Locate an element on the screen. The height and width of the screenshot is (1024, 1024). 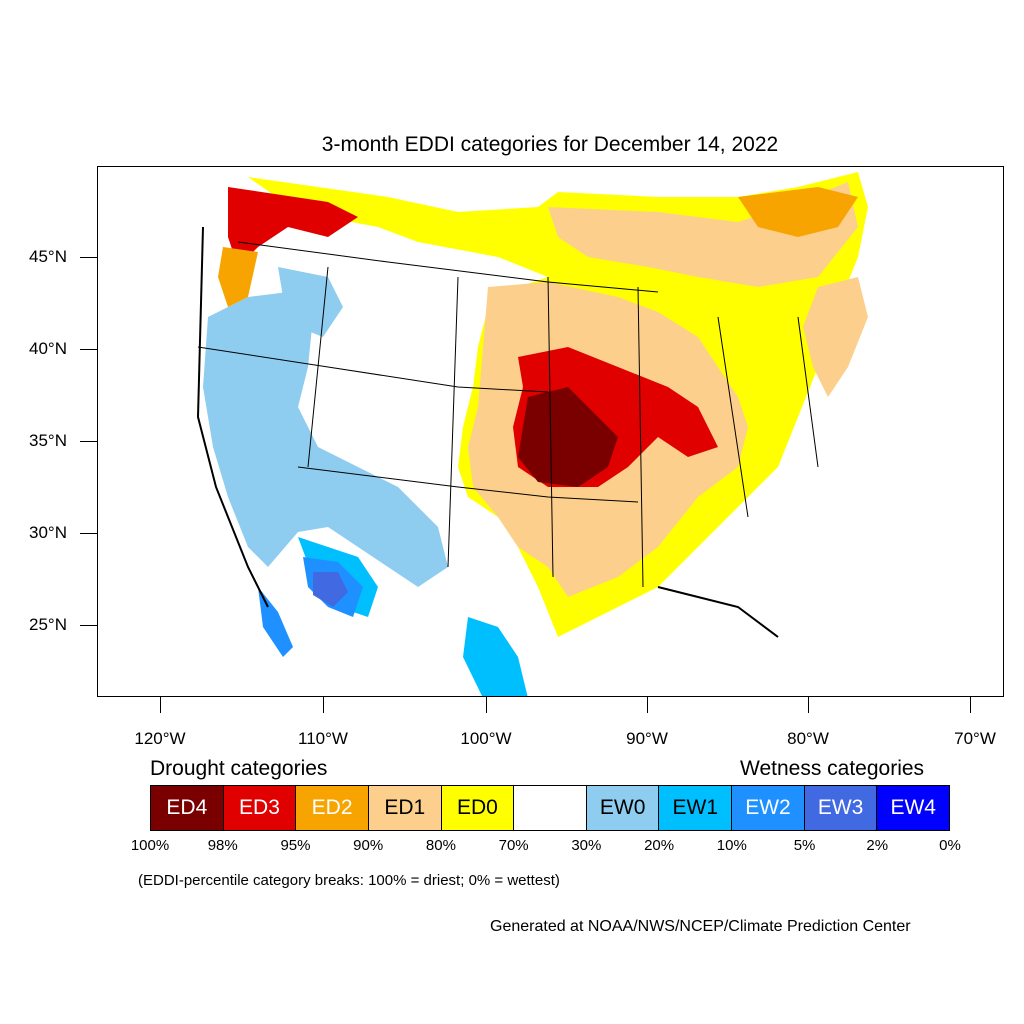
legend-box-ew1: EW1 is located at coordinates (696, 808).